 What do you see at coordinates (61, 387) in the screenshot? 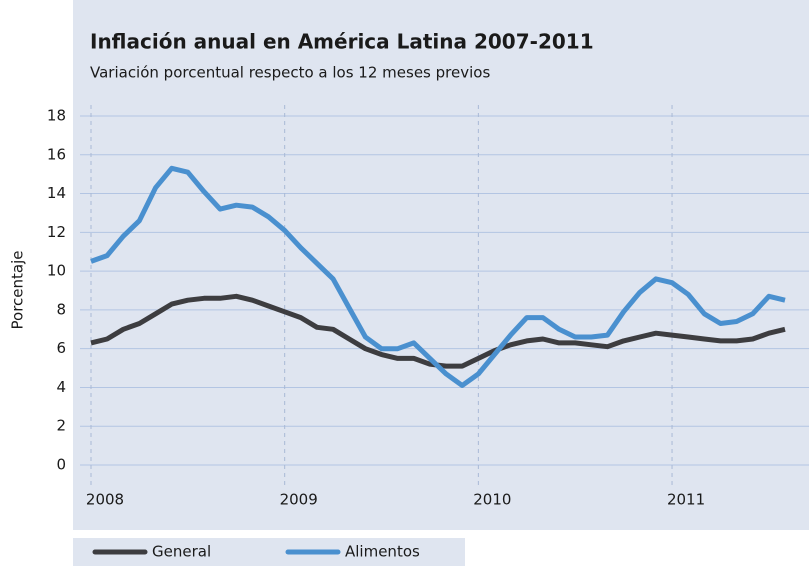
I see `y-tick-label: 4` at bounding box center [61, 387].